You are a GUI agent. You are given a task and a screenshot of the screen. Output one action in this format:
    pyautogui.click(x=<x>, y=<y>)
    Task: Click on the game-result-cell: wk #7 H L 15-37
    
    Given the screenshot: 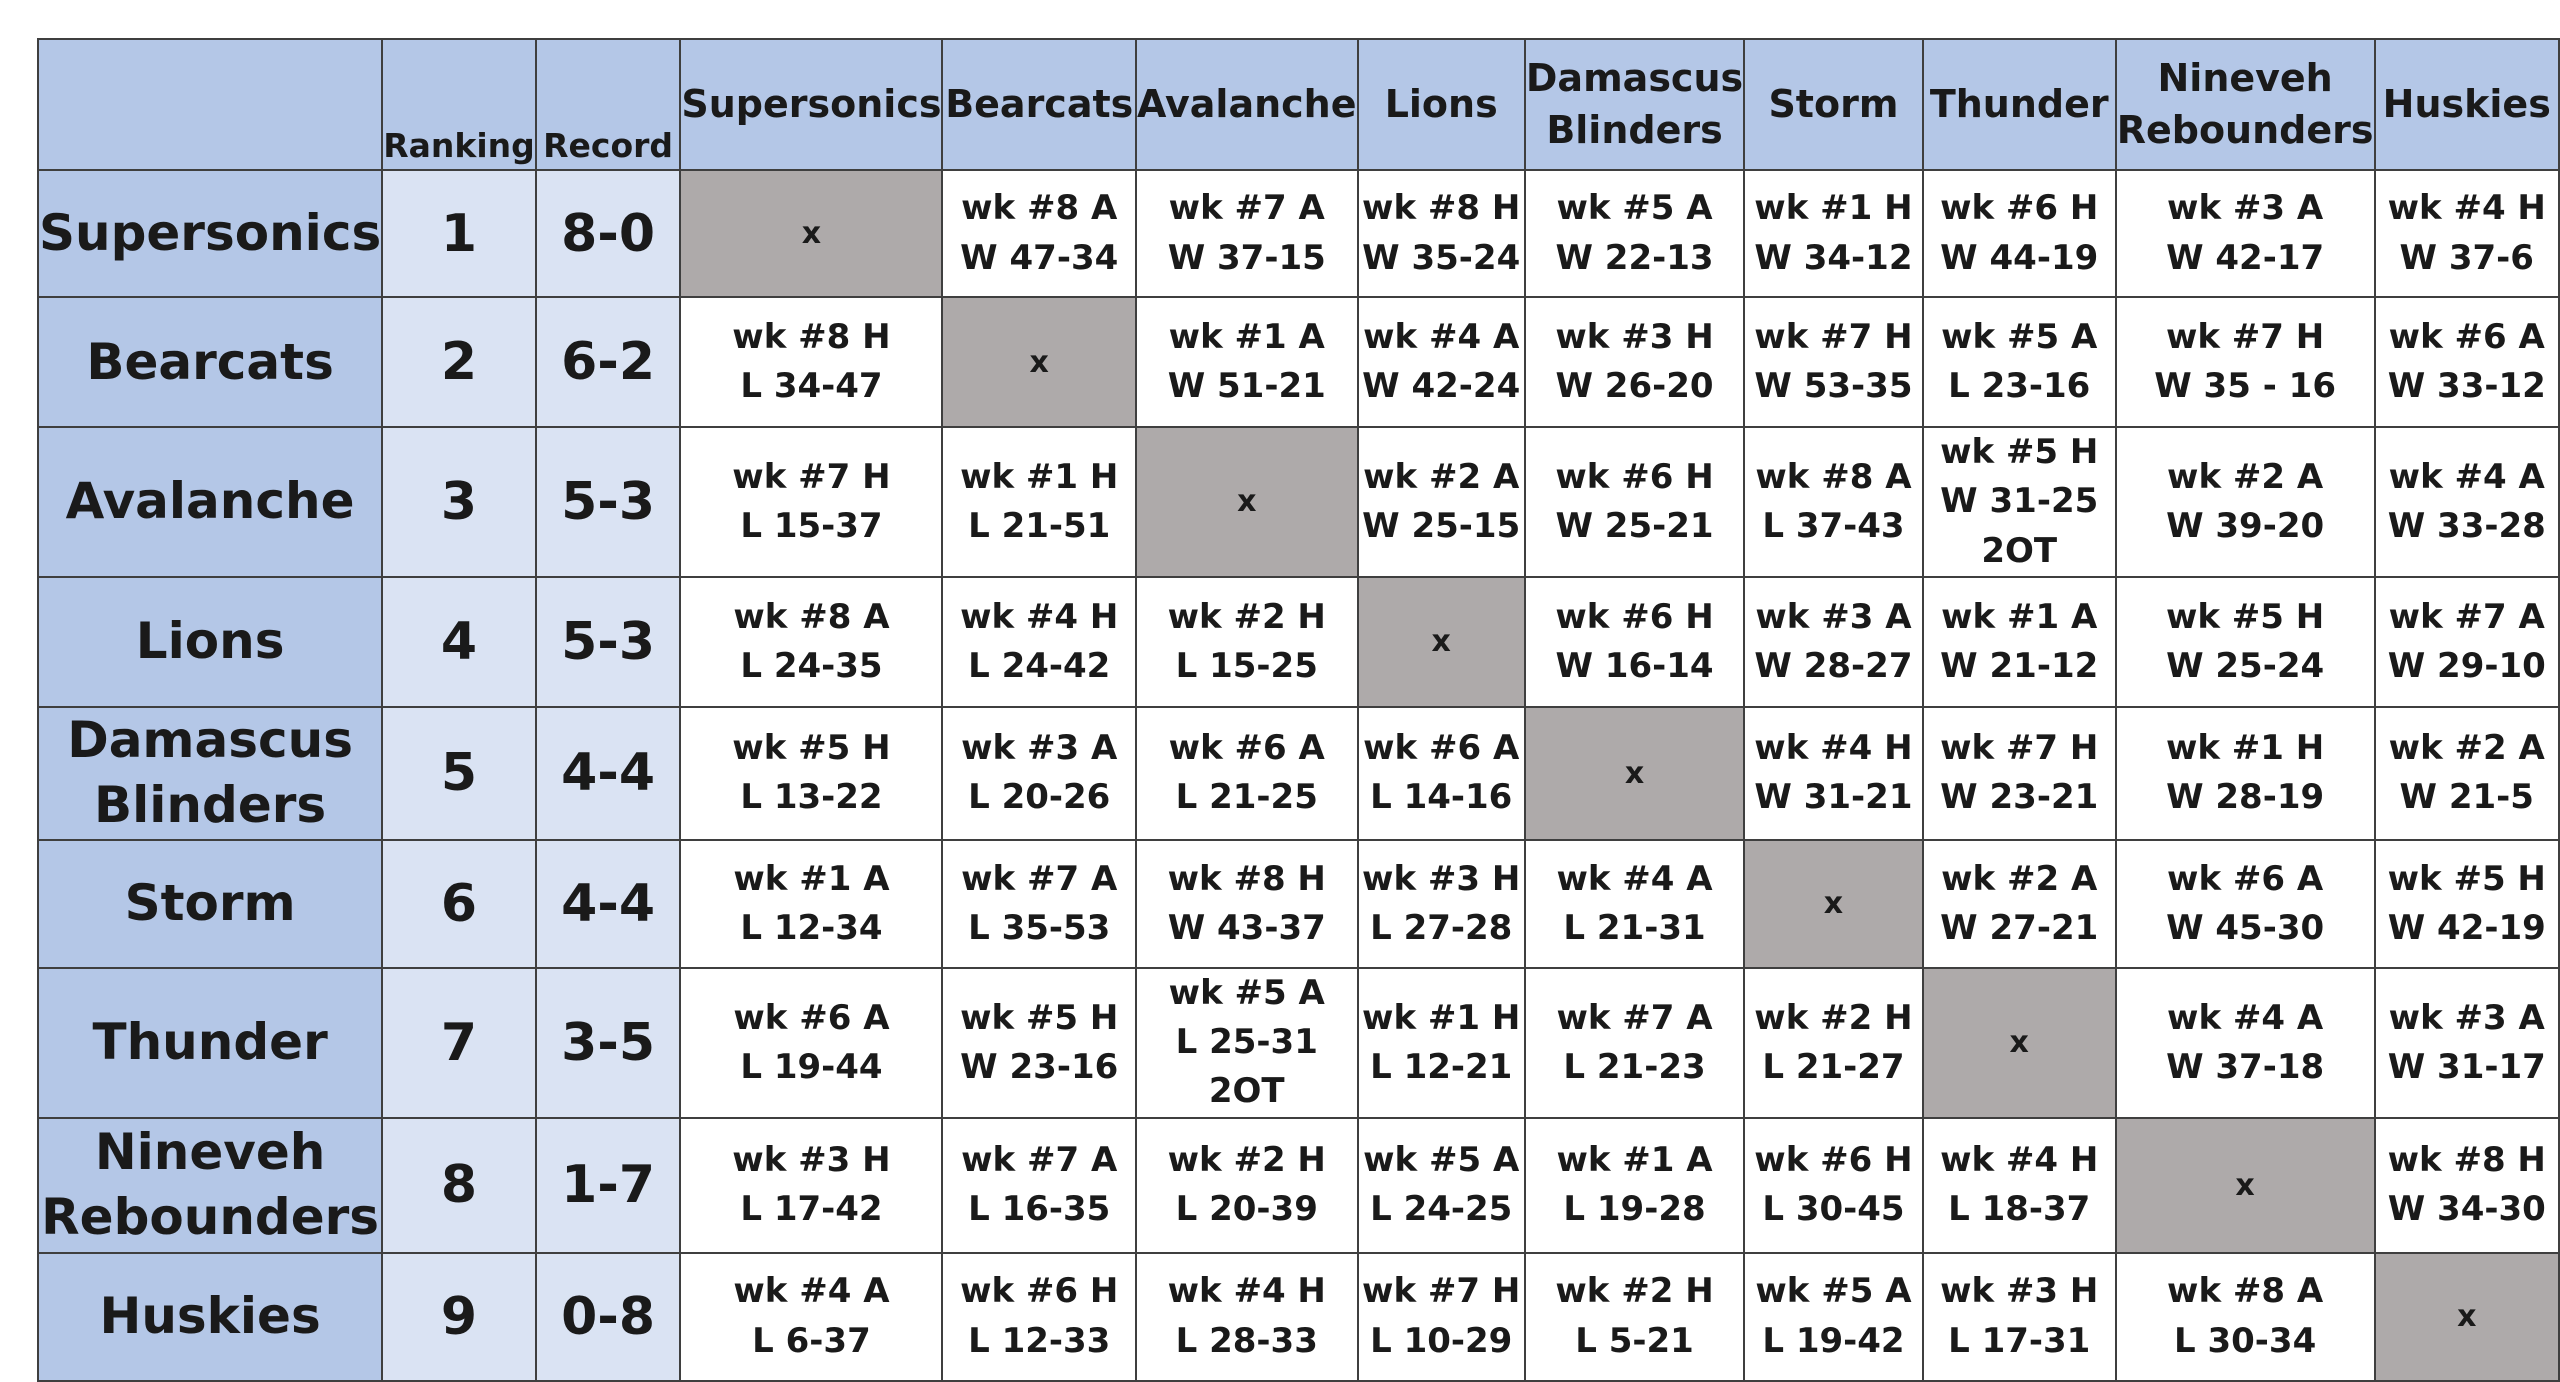 What is the action you would take?
    pyautogui.click(x=811, y=502)
    